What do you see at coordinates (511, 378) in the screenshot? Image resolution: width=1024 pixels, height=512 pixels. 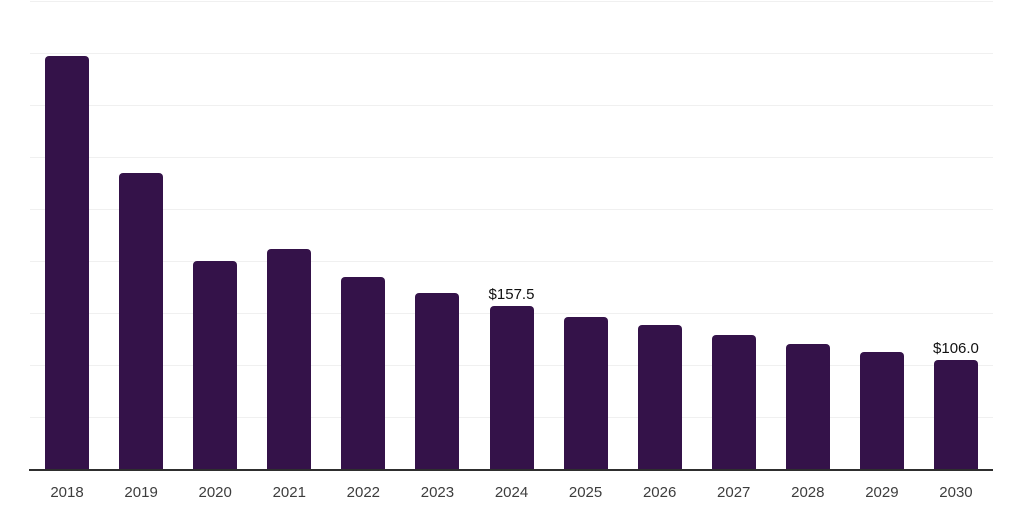 I see `bar-2024: $157.5` at bounding box center [511, 378].